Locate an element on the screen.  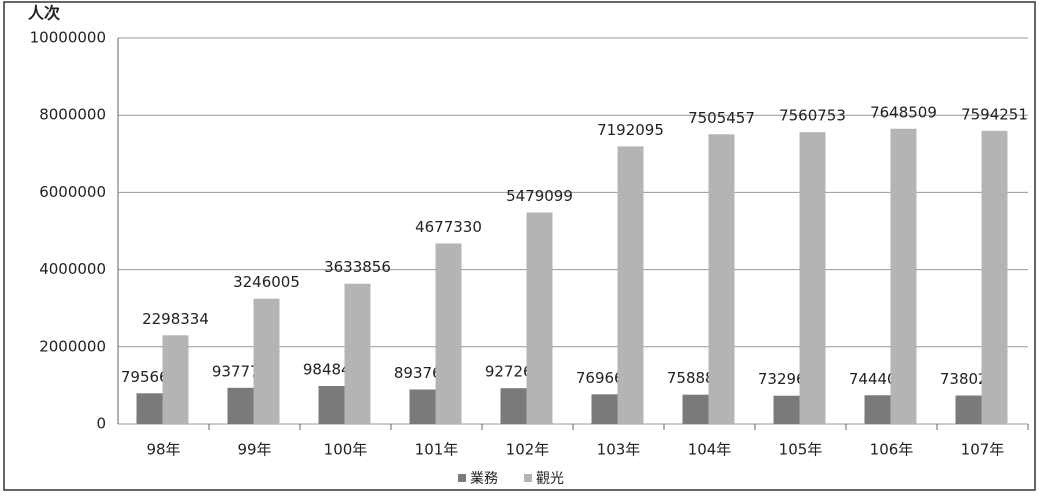
x-tick-label: 100年 is located at coordinates (346, 450).